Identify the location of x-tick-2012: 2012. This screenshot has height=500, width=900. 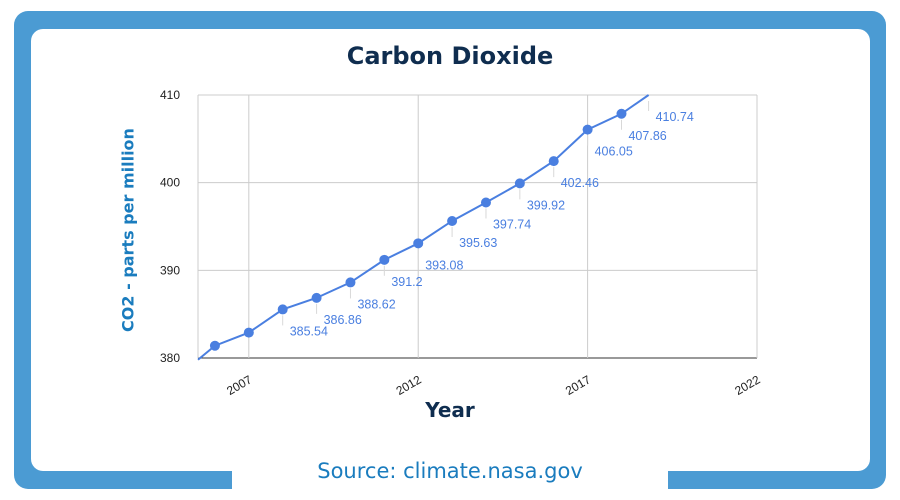
(409, 385).